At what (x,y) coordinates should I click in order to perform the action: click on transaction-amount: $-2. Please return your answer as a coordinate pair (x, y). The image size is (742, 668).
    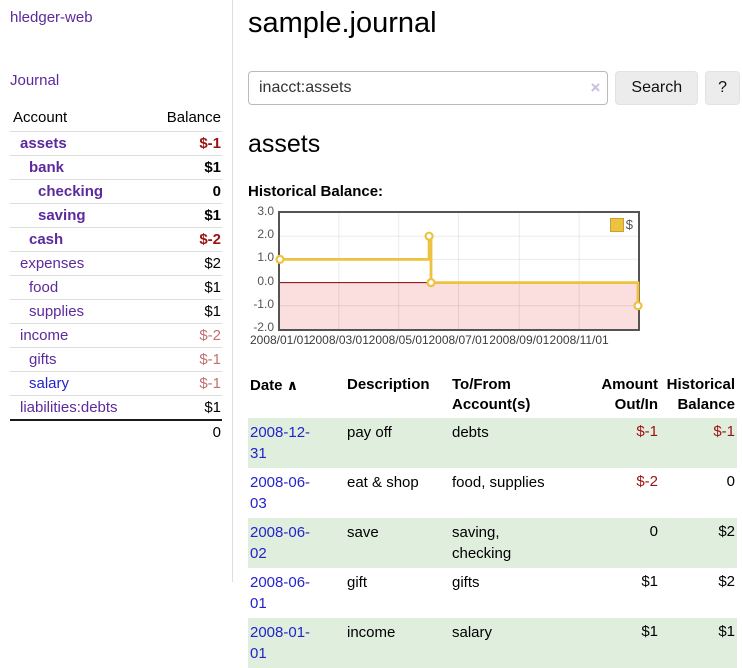
    Looking at the image, I should click on (647, 481).